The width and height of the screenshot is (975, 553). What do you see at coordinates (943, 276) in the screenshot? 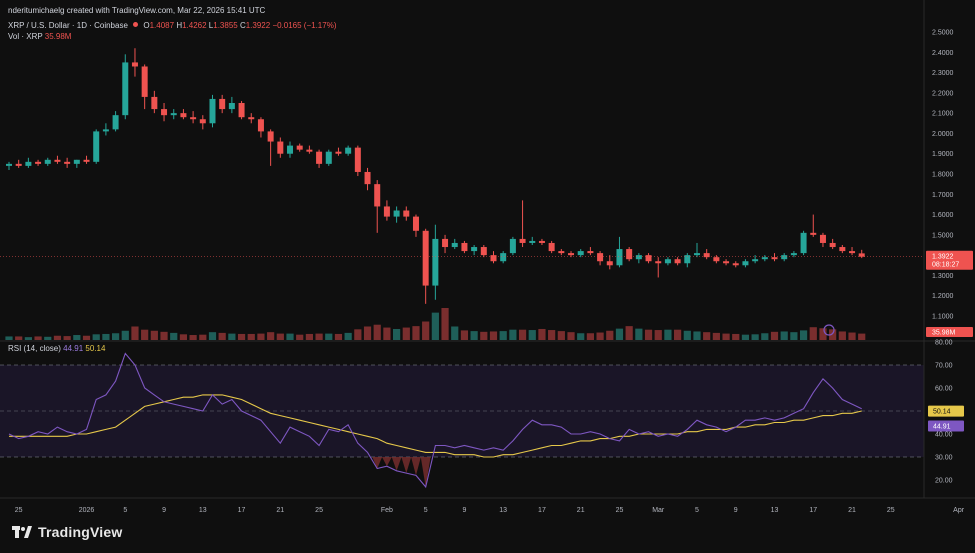
I see `price-tick-label: 1.3000` at bounding box center [943, 276].